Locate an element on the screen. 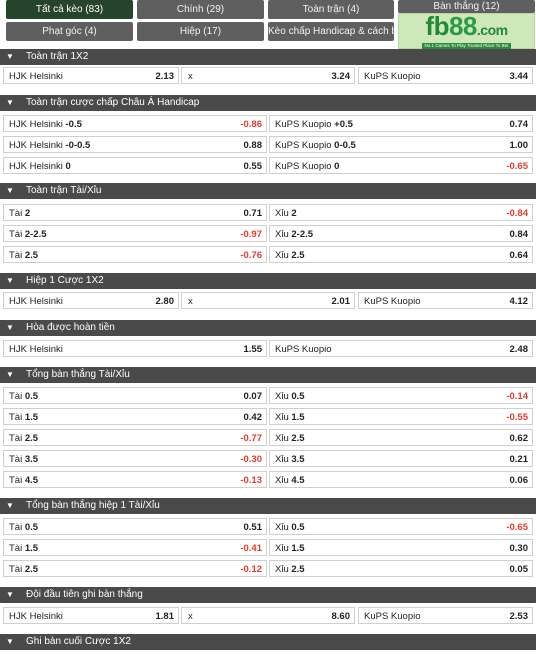 The height and width of the screenshot is (655, 536). odds-cell-over: Tài 2.5 -0.77 is located at coordinates (135, 437).